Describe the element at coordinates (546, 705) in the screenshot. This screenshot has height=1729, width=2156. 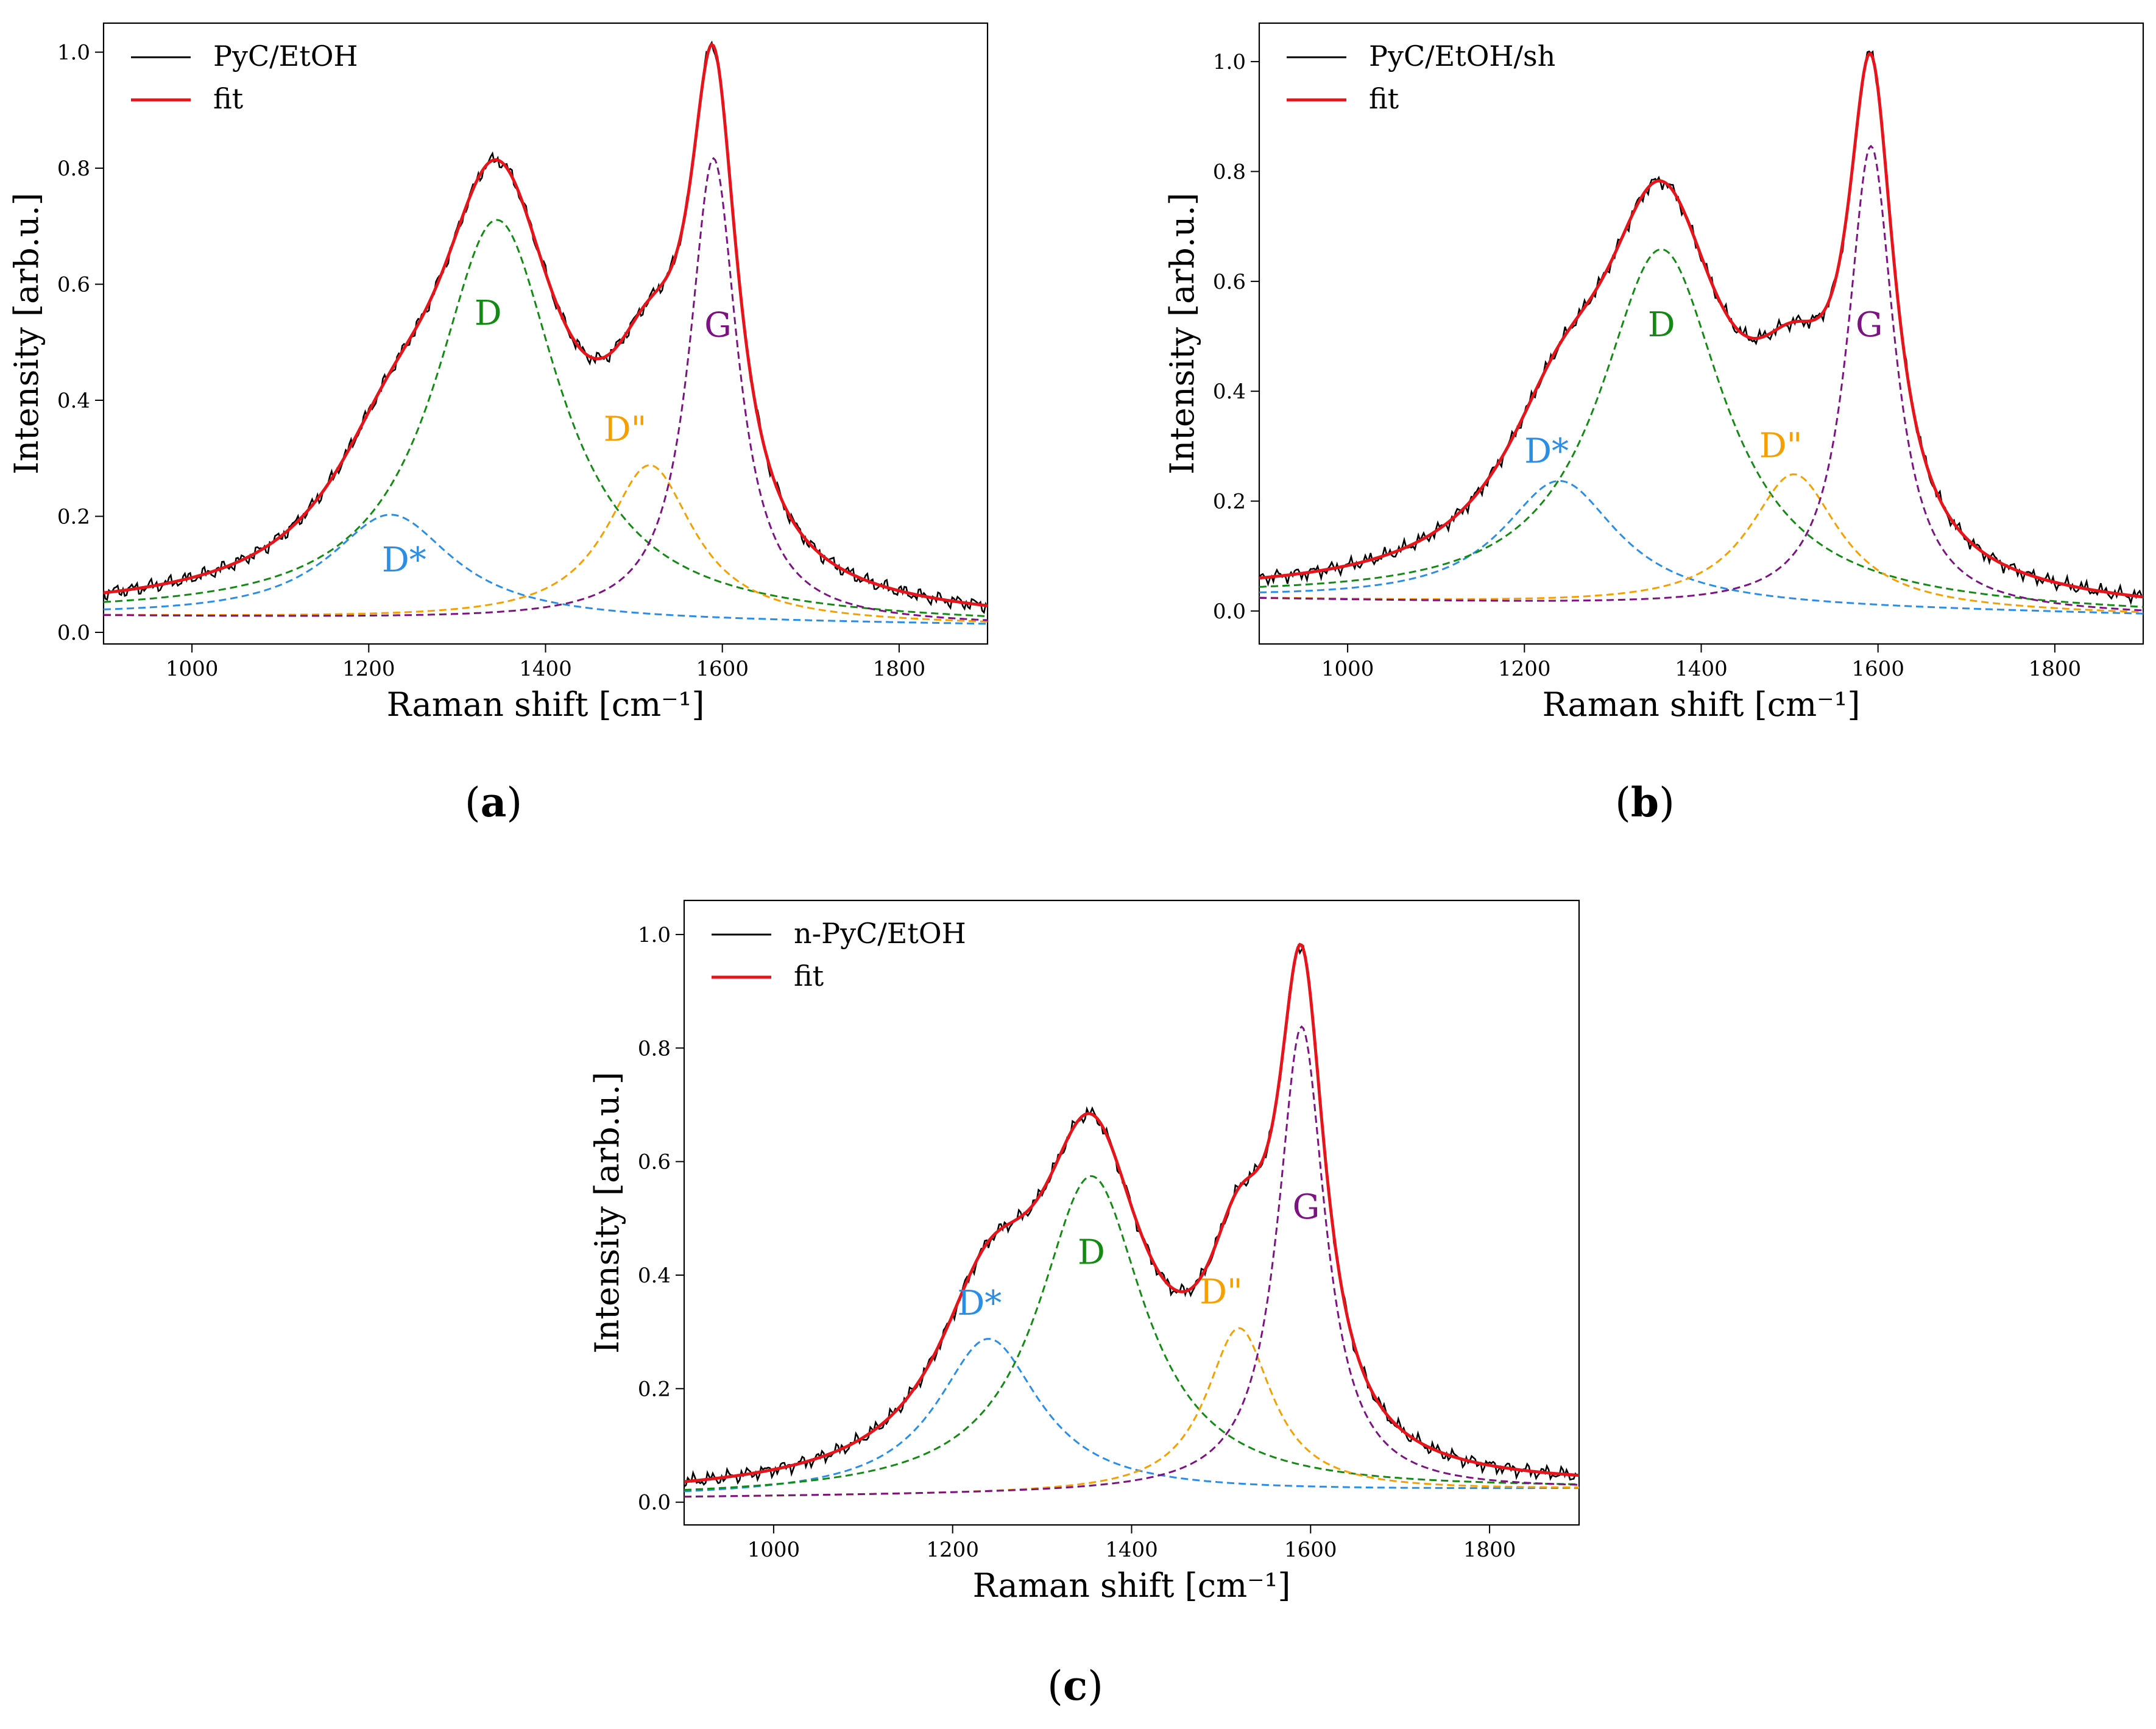
I see `panel-a-x-axis-label: Raman shift [cm⁻¹]` at that location.